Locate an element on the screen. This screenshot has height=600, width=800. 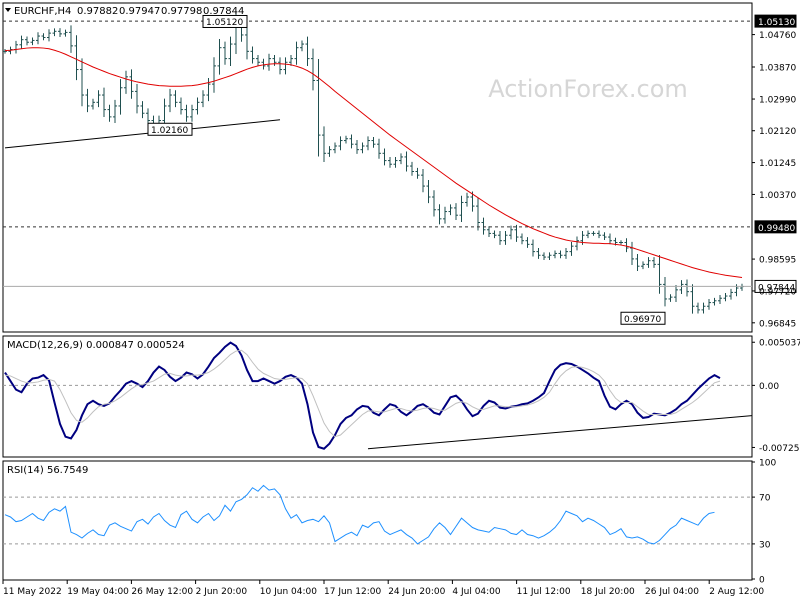
price-tick-label: 1.02990 is located at coordinates (777, 101).